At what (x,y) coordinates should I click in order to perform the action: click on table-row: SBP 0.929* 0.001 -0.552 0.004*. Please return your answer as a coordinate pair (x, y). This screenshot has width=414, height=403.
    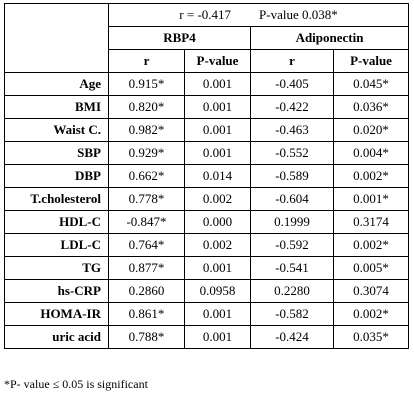
    Looking at the image, I should click on (207, 153).